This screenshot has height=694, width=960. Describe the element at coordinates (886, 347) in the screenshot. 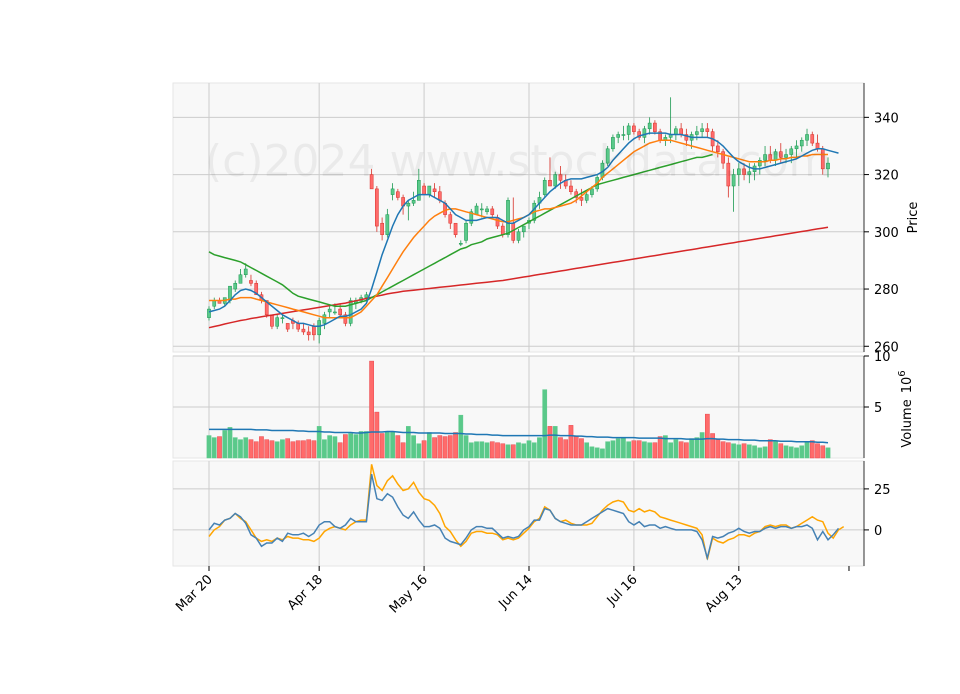

I see `price-y-tick-label: 260` at that location.